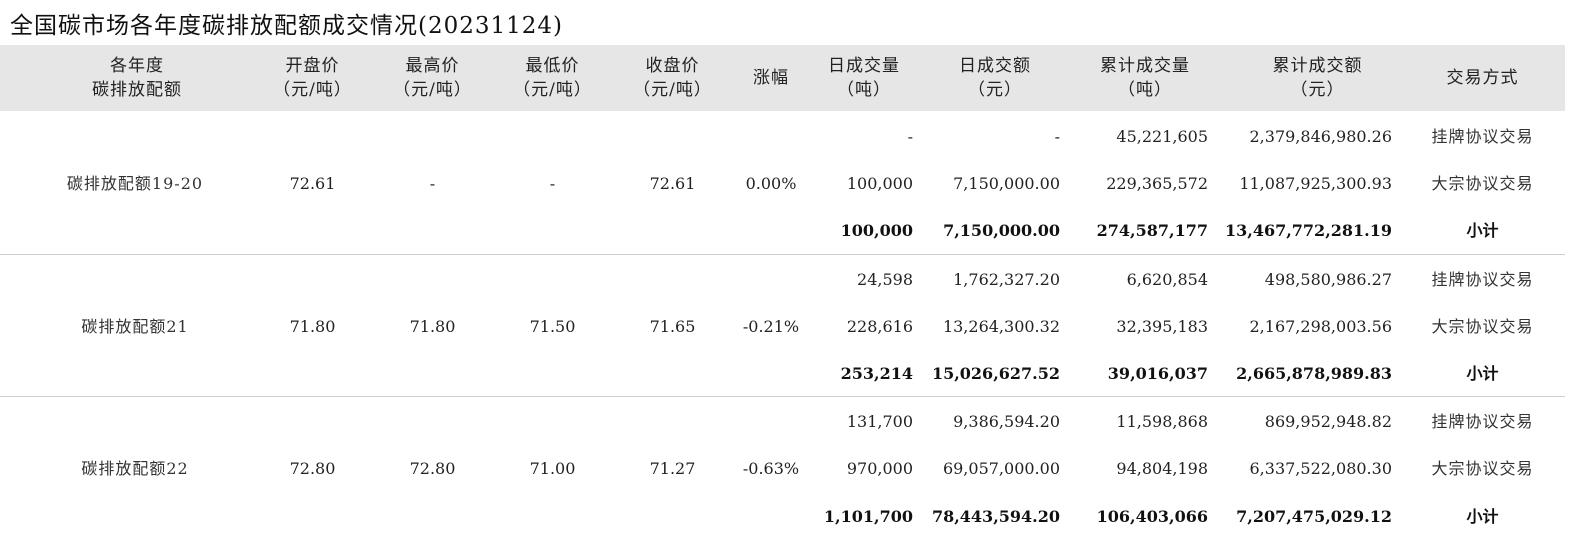  I want to click on cell-close: 71.65, so click(672, 326).